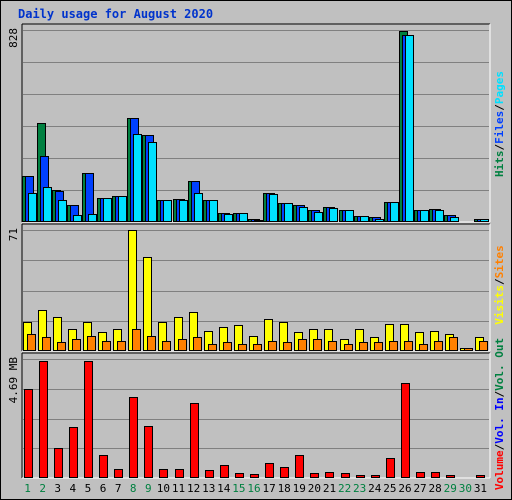 Image resolution: width=512 pixels, height=500 pixels. I want to click on legend-item-sites: Sites, so click(499, 261).